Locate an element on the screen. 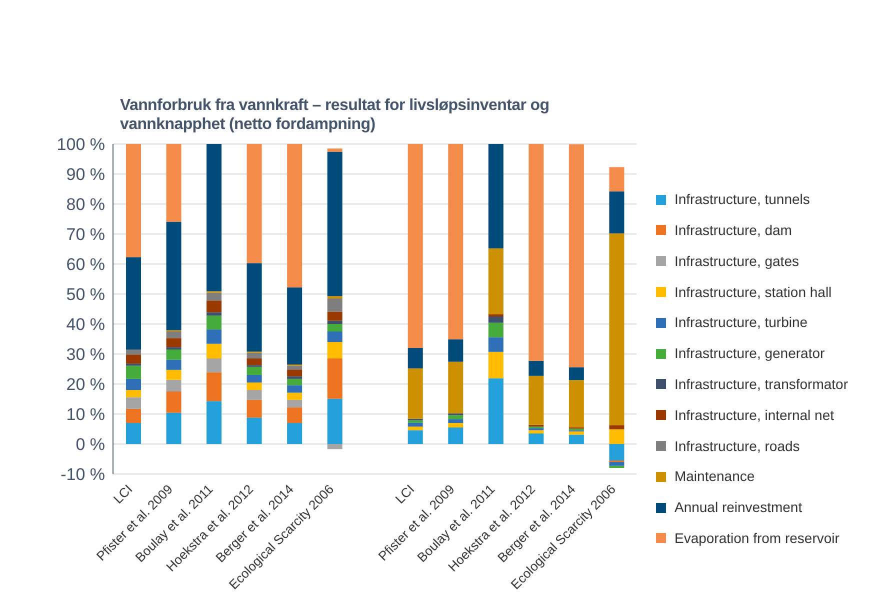 The width and height of the screenshot is (874, 612). legend-label: Infrastructure, internal net is located at coordinates (754, 415).